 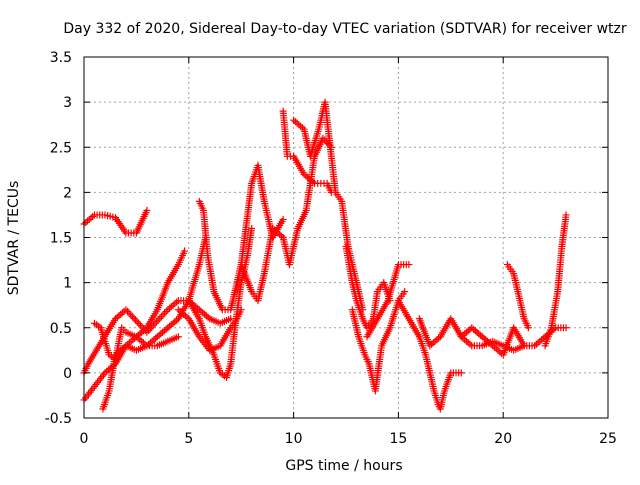 What do you see at coordinates (58, 419) in the screenshot?
I see `y-tick-label: -0.5` at bounding box center [58, 419].